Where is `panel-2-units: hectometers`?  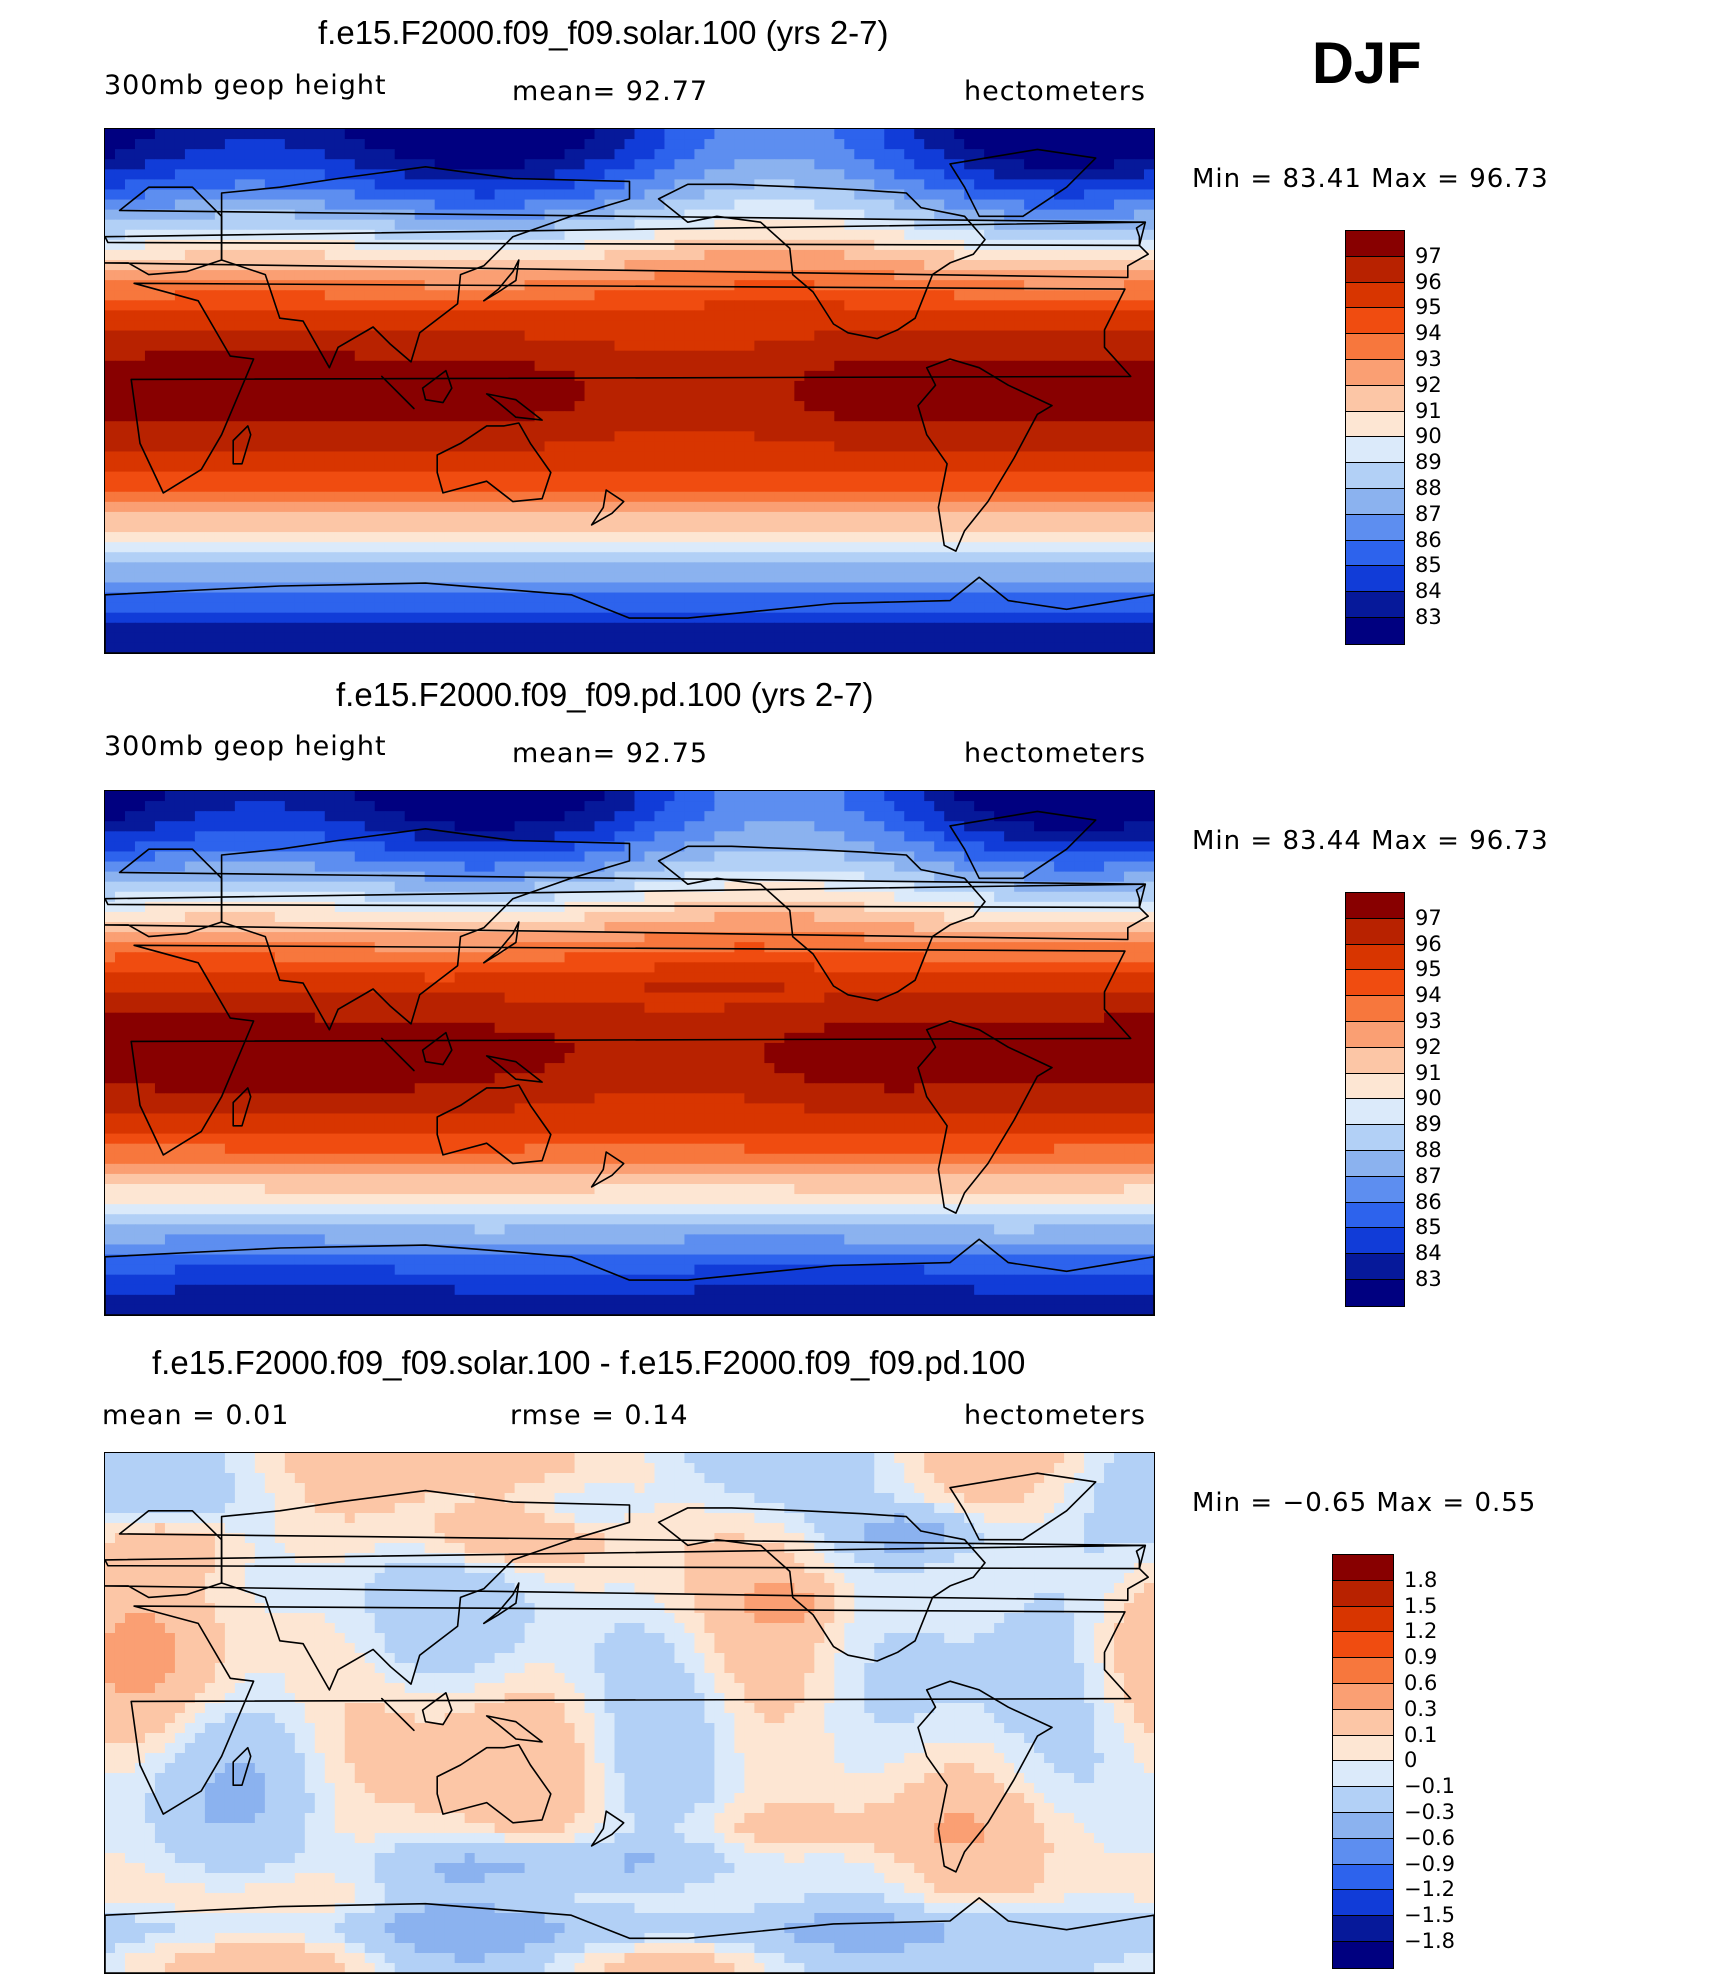 panel-2-units: hectometers is located at coordinates (1055, 753).